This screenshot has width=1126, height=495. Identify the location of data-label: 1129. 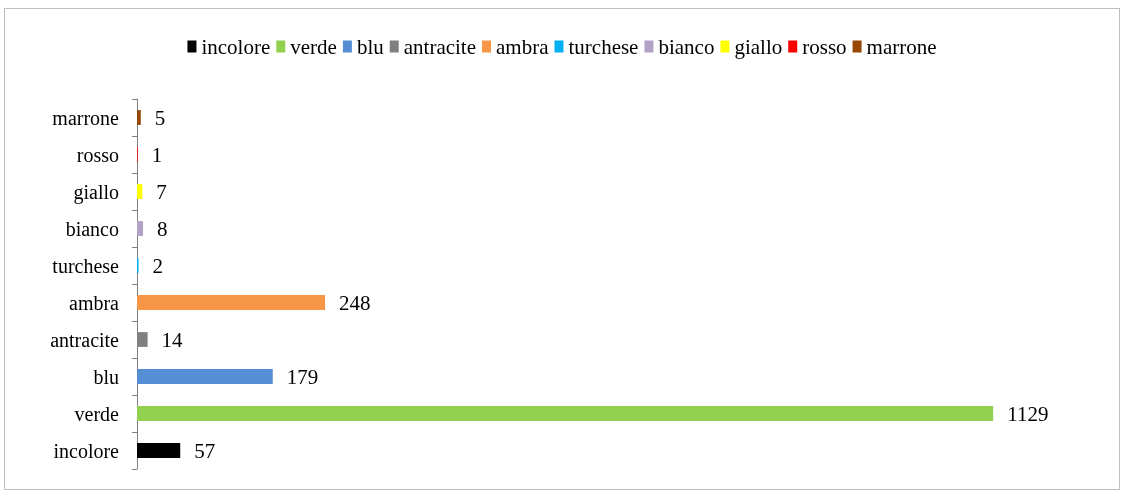
(1028, 413).